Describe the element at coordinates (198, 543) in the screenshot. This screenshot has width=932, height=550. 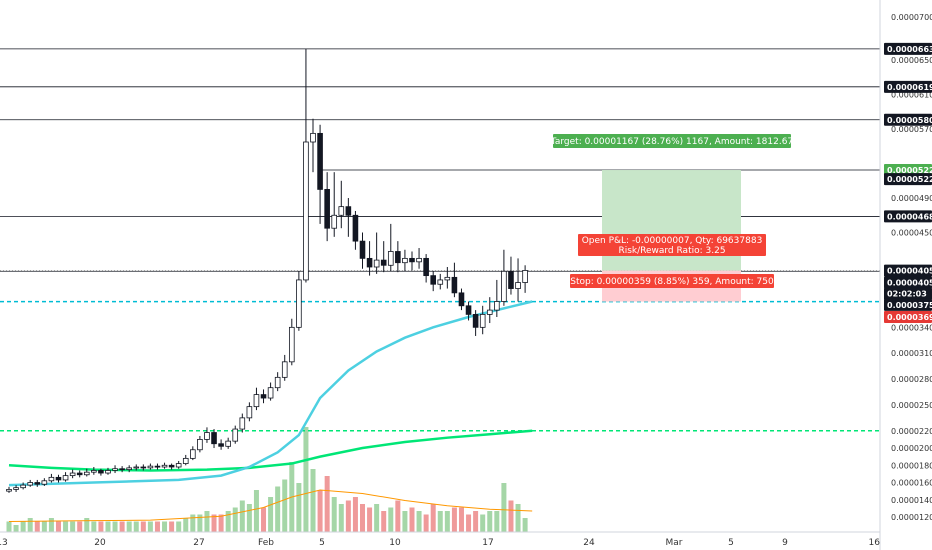
I see `time-tick-label: 27` at that location.